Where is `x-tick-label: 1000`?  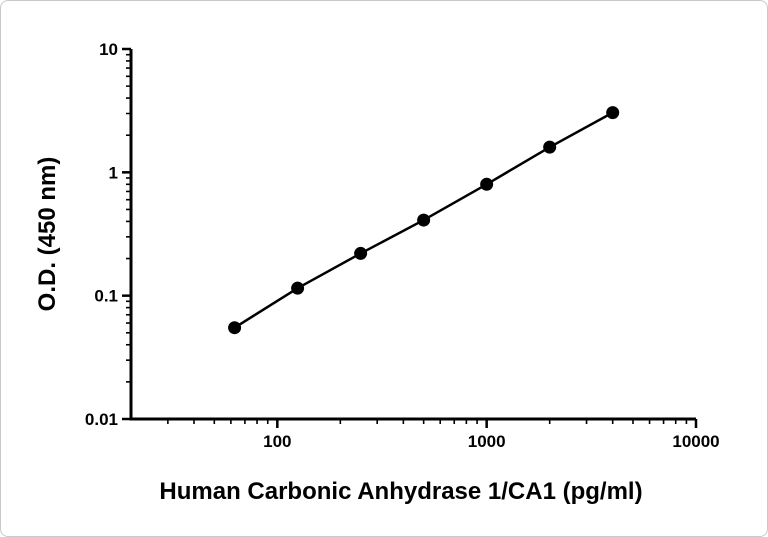
x-tick-label: 1000 is located at coordinates (487, 441).